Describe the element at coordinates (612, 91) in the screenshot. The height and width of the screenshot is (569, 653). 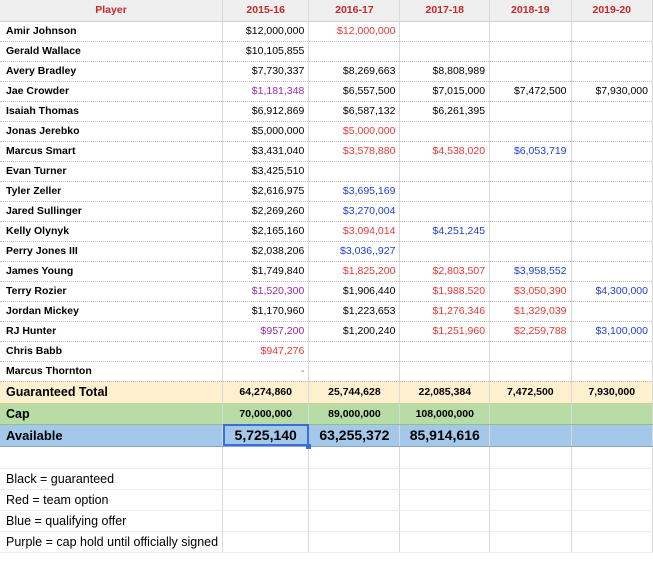
I see `salary-cell: $7,930,000` at that location.